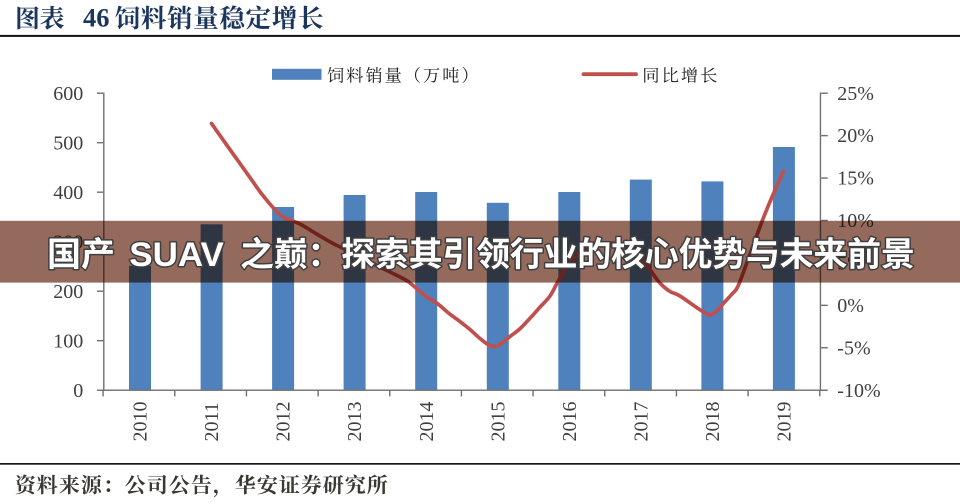 This screenshot has height=504, width=960. I want to click on svg-text: 200, so click(68, 292).